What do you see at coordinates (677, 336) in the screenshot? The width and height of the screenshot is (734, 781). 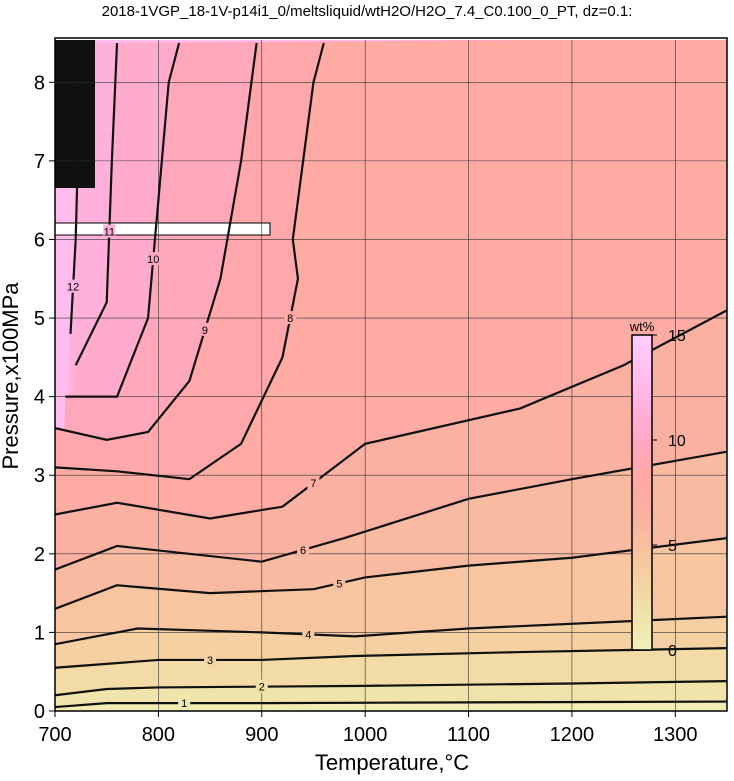 I see `colorbar-tick-label: 15` at bounding box center [677, 336].